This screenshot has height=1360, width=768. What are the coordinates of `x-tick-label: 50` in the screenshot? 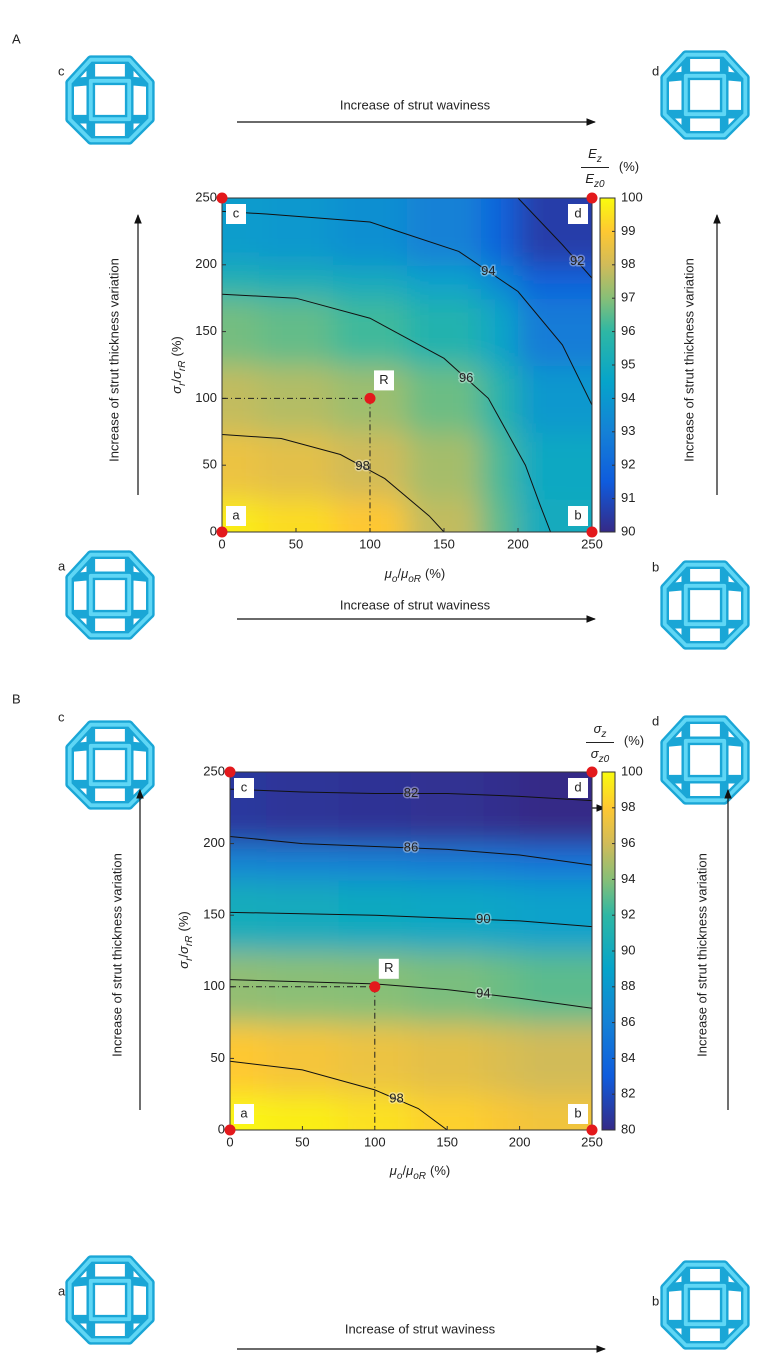 It's located at (296, 543).